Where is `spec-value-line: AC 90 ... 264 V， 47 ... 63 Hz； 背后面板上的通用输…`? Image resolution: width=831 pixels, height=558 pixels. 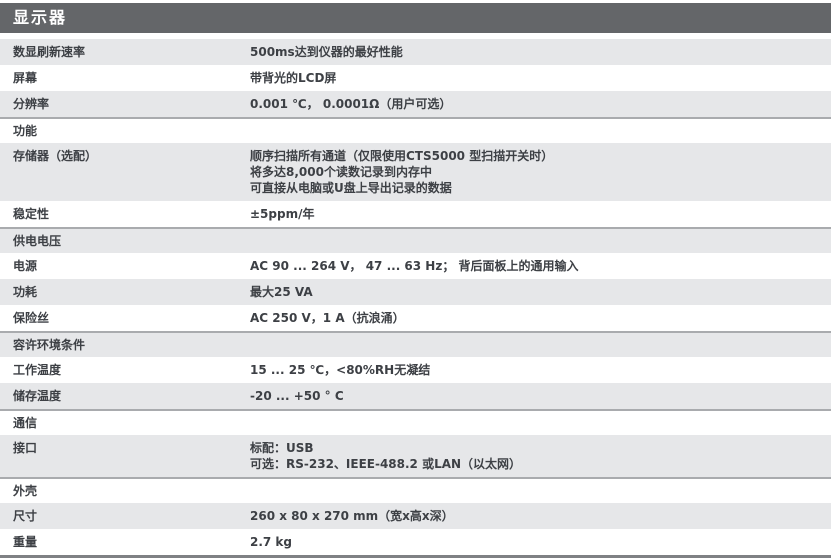
spec-value-line: AC 90 ... 264 V， 47 ... 63 Hz； 背后面板上的通用输… is located at coordinates (414, 266).